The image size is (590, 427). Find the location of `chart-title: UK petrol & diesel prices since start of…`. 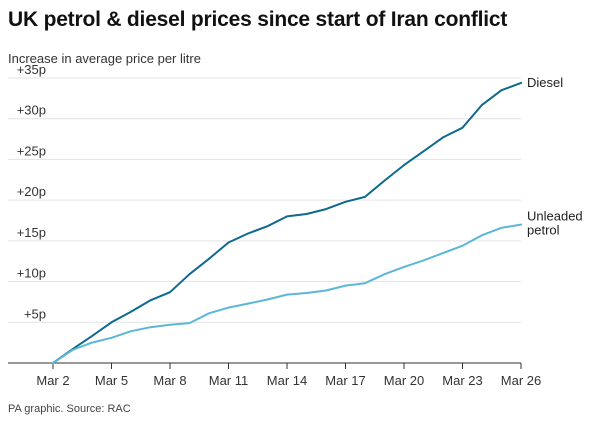

chart-title: UK petrol & diesel prices since start of… is located at coordinates (258, 19).